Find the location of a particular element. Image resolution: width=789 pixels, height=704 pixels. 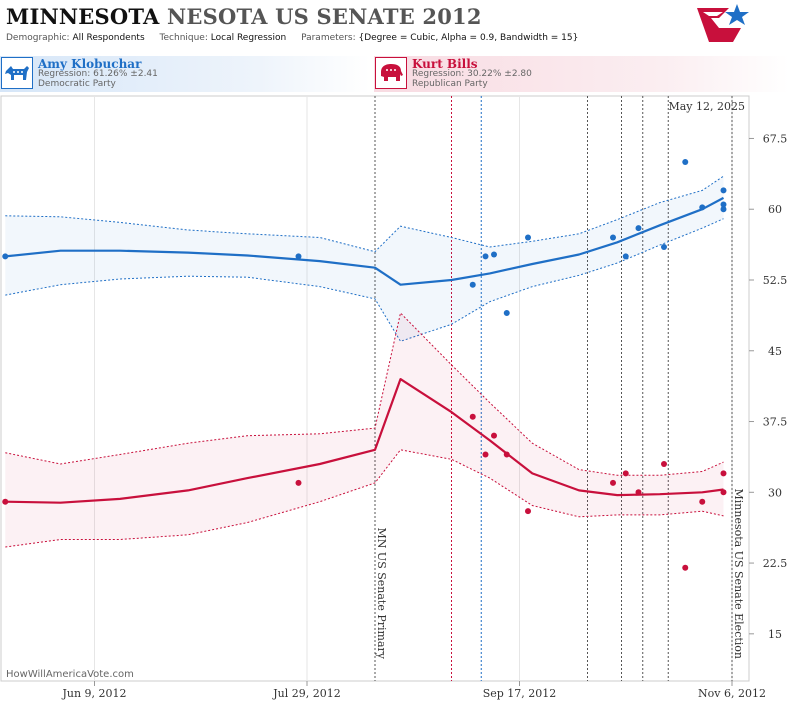

x-tick-label: Jun 9, 2012 is located at coordinates (93, 693).